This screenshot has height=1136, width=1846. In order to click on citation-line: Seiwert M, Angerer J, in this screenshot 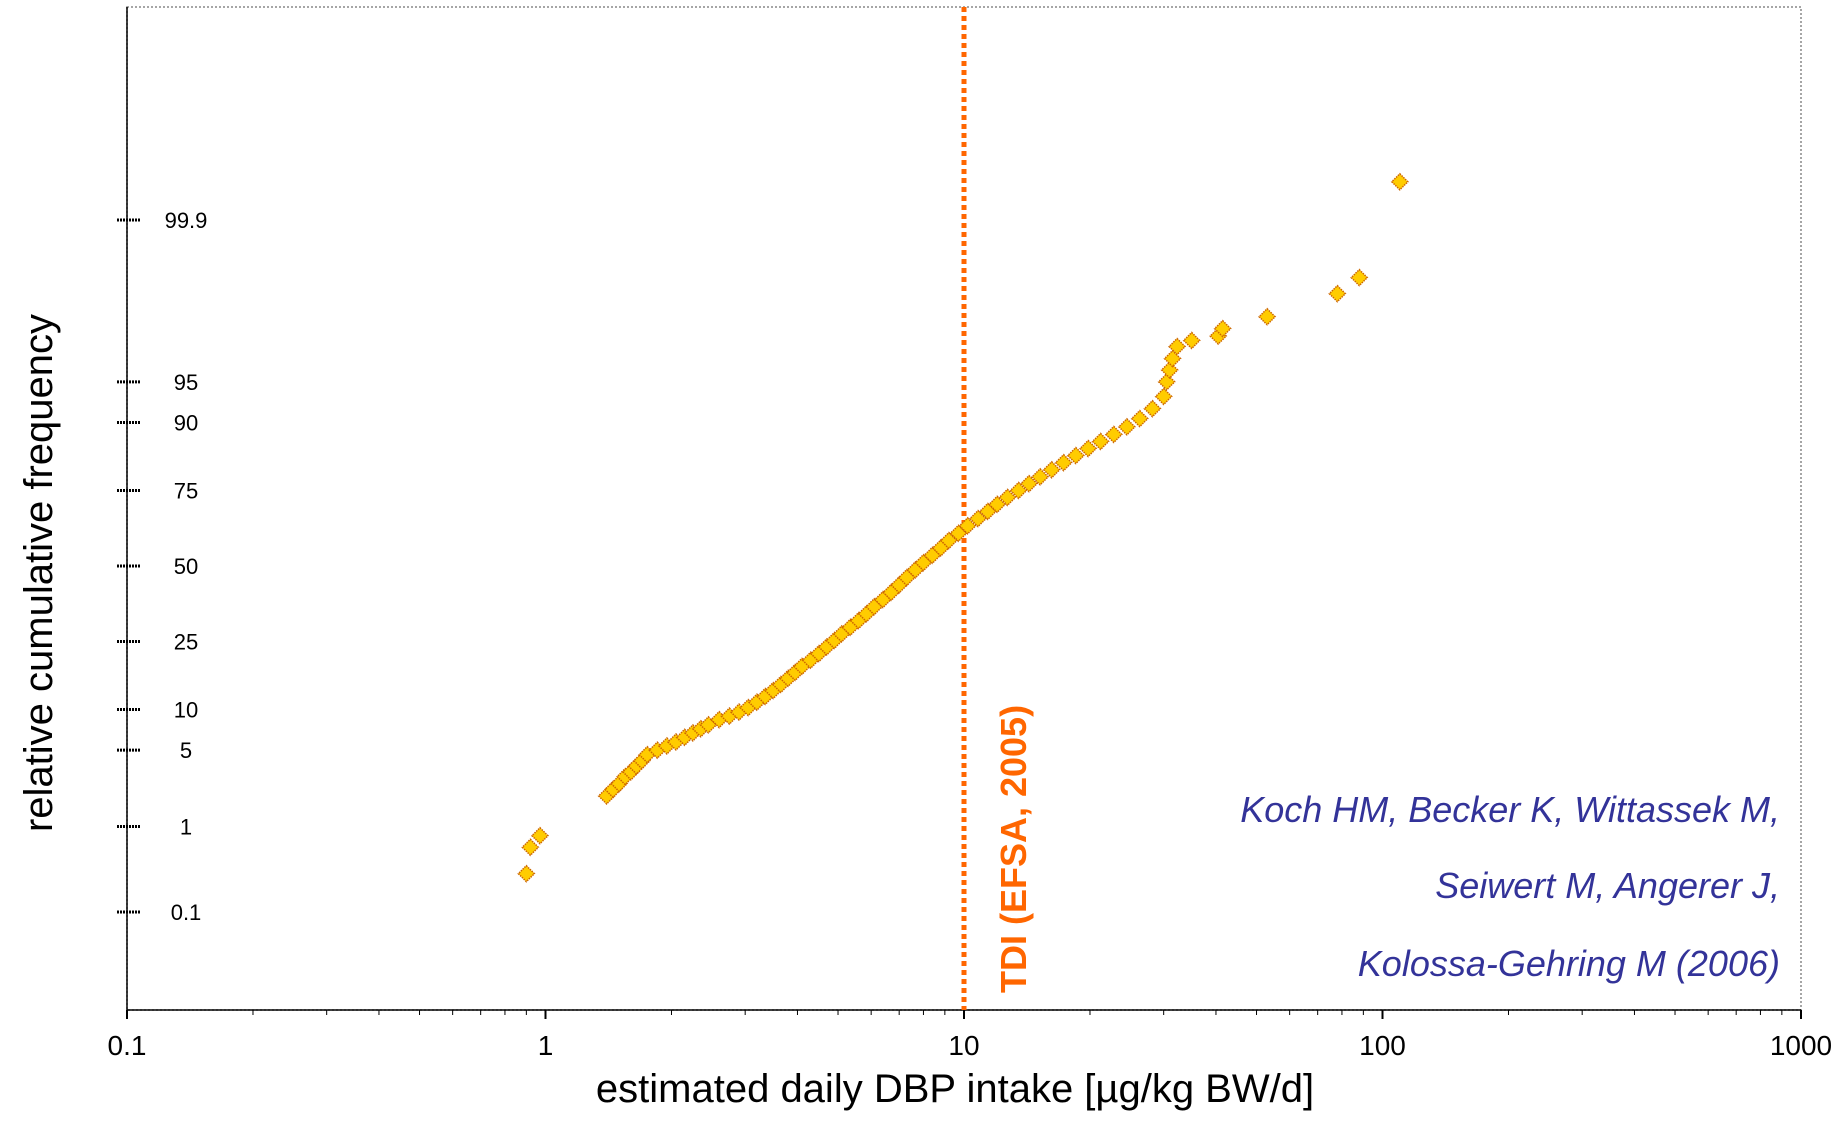, I will do `click(1607, 885)`.